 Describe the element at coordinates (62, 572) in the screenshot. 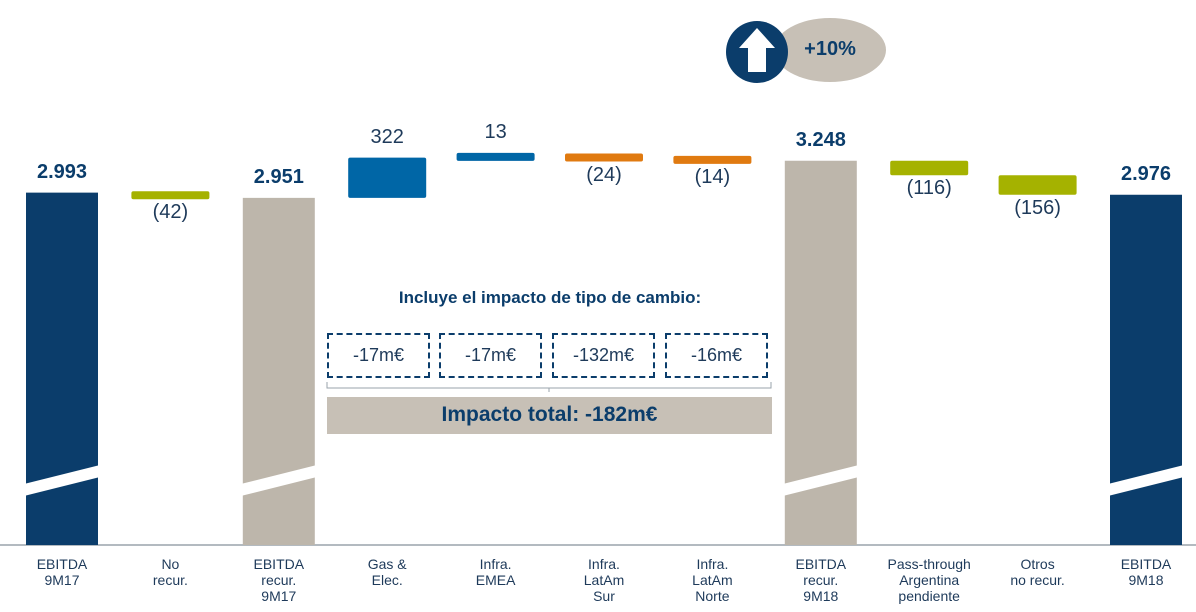

I see `x-tick-label: EBITDA 9M17` at that location.